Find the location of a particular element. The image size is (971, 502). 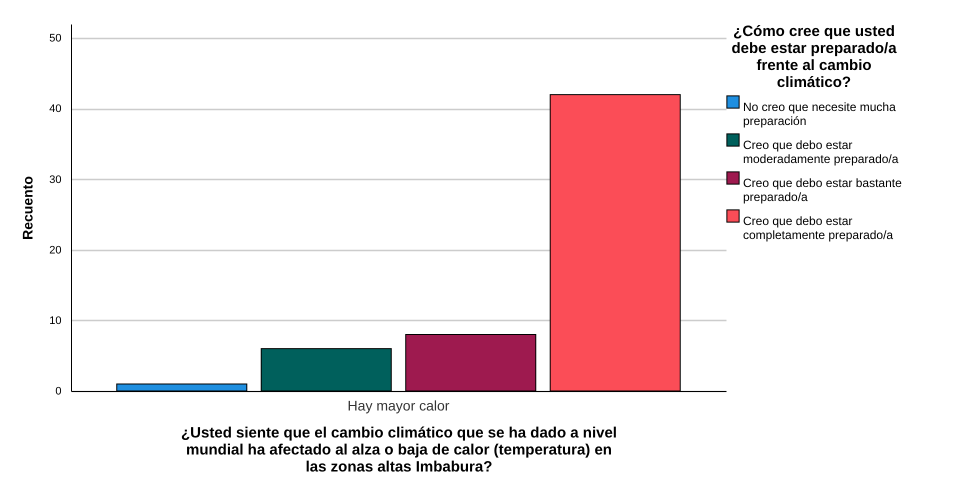

y-tick-label: 20 is located at coordinates (55, 250).